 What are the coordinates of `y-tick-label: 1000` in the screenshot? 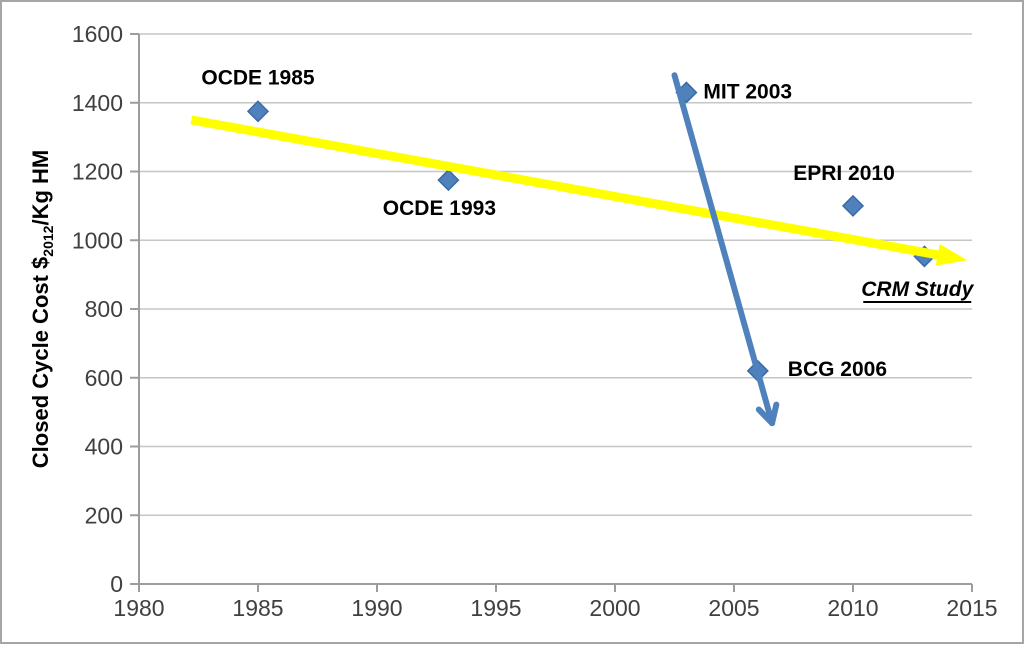 It's located at (97, 240).